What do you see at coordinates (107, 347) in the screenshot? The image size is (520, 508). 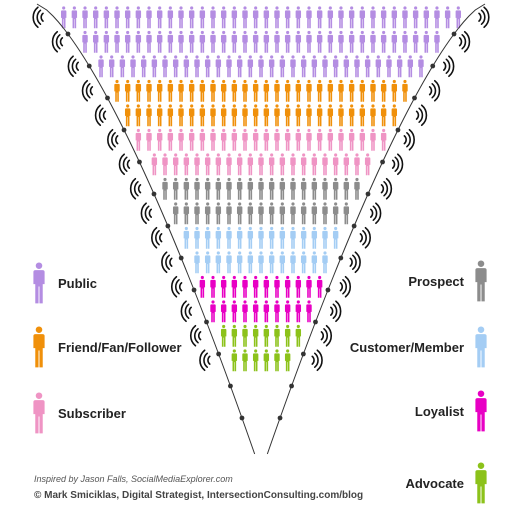 I see `legend-item-fan: Friend/Fan/Follower` at bounding box center [107, 347].